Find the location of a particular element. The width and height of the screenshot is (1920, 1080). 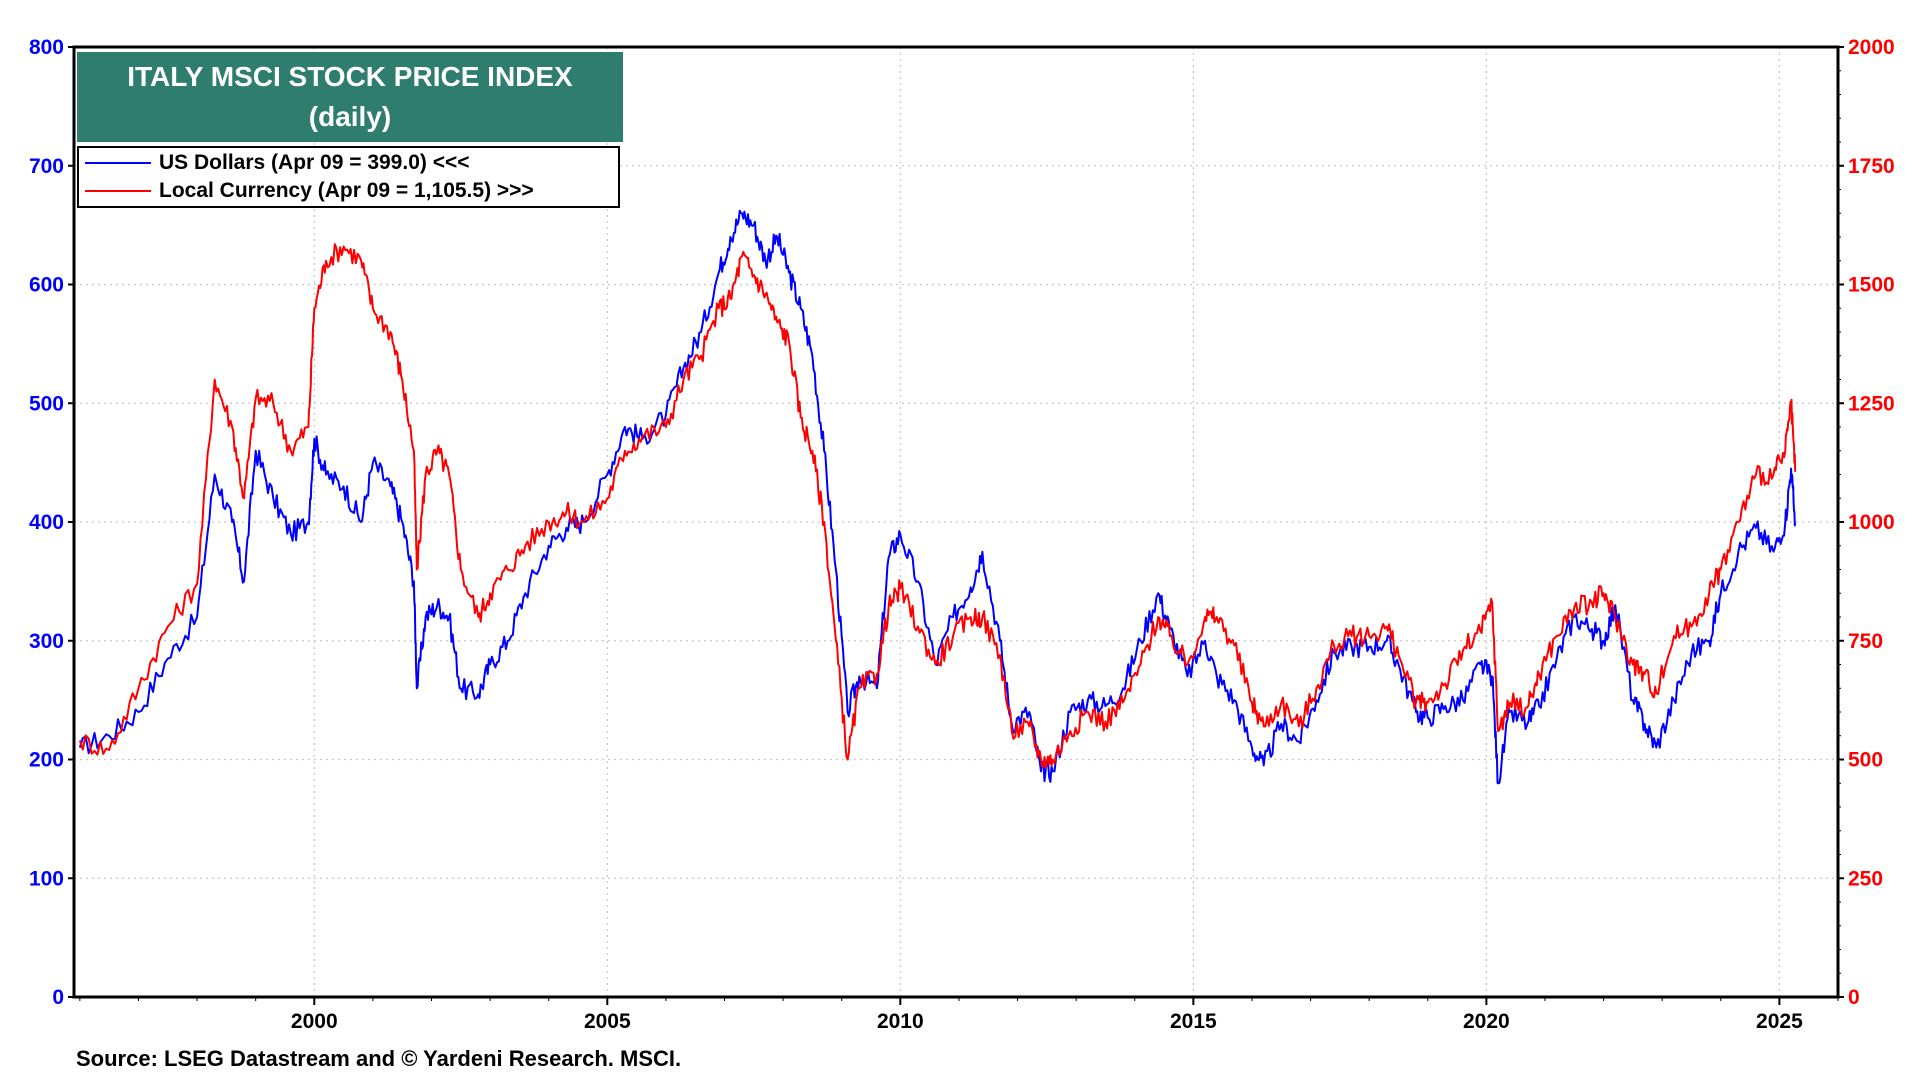

legend-item-usd: US Dollars (Apr 09 = 399.0) <<< is located at coordinates (277, 163).